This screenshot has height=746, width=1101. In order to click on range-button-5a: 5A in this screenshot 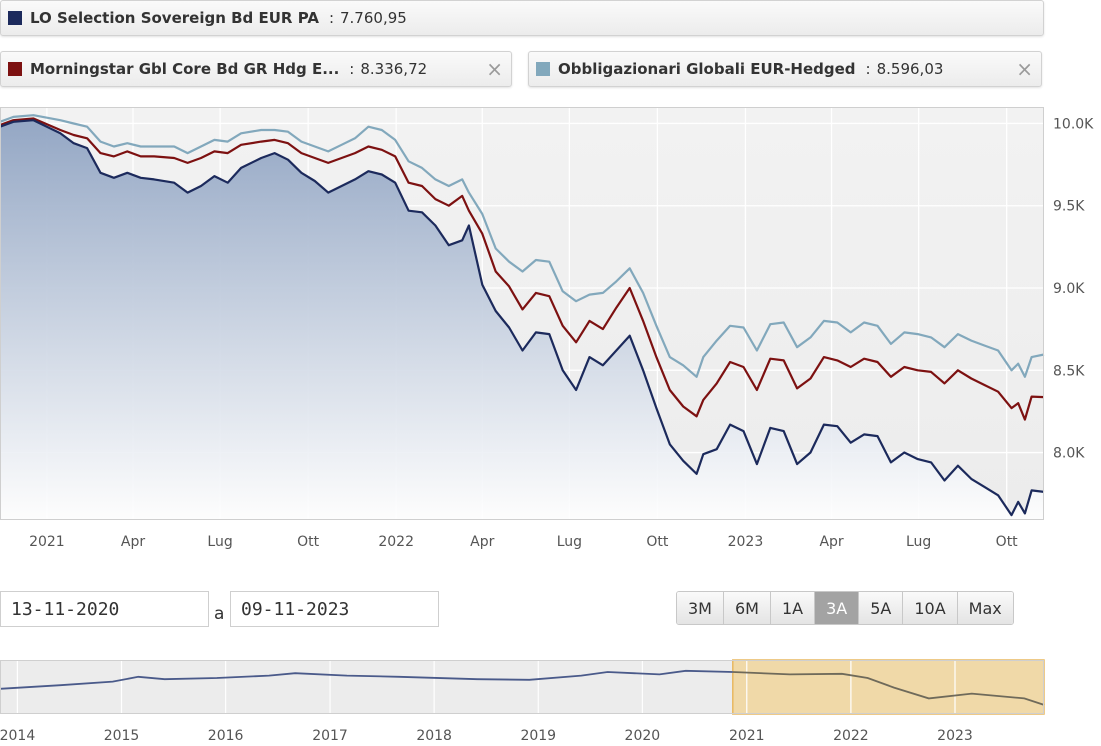, I will do `click(881, 608)`.